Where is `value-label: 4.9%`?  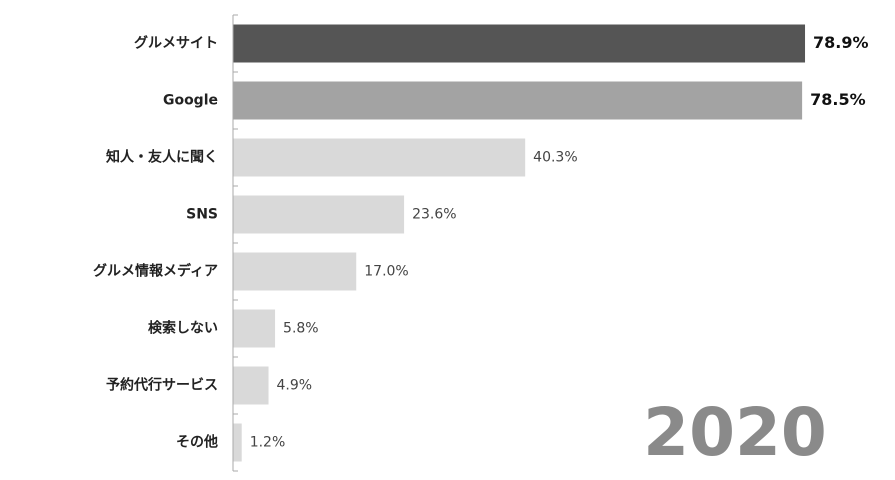 value-label: 4.9% is located at coordinates (295, 386).